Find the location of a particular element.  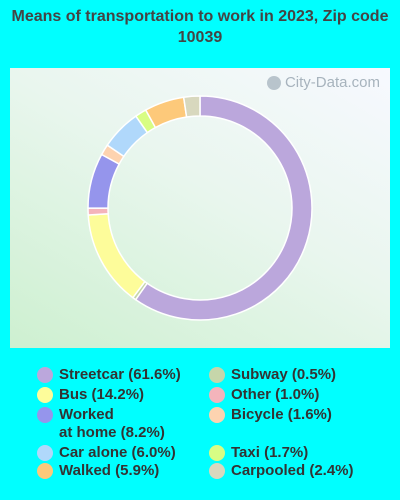

watermark-text: City-Data.com is located at coordinates (332, 82).